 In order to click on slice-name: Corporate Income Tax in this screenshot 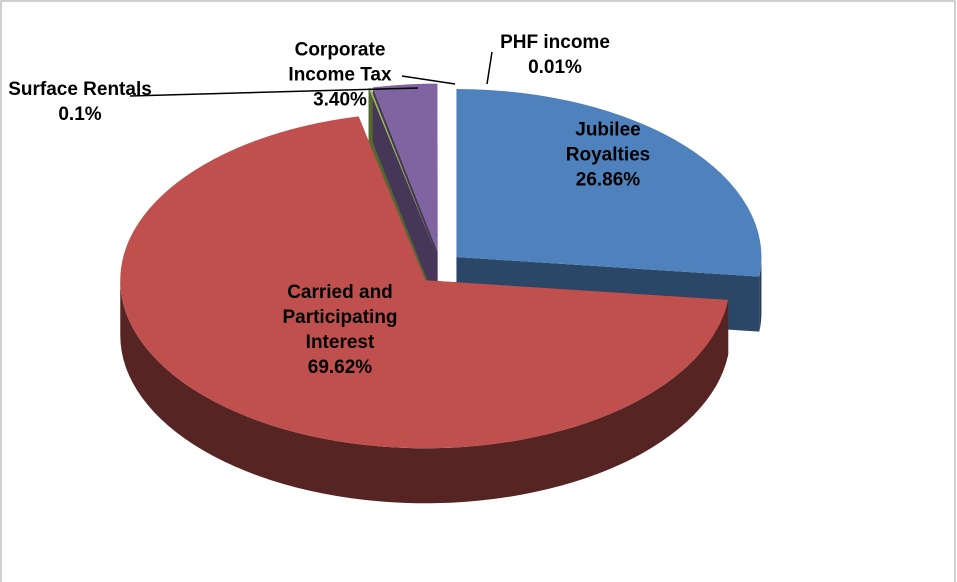, I will do `click(340, 62)`.